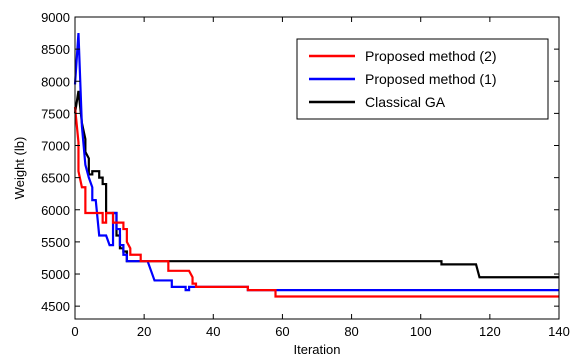 The width and height of the screenshot is (574, 363). What do you see at coordinates (144, 331) in the screenshot?
I see `x-tick-label: 20` at bounding box center [144, 331].